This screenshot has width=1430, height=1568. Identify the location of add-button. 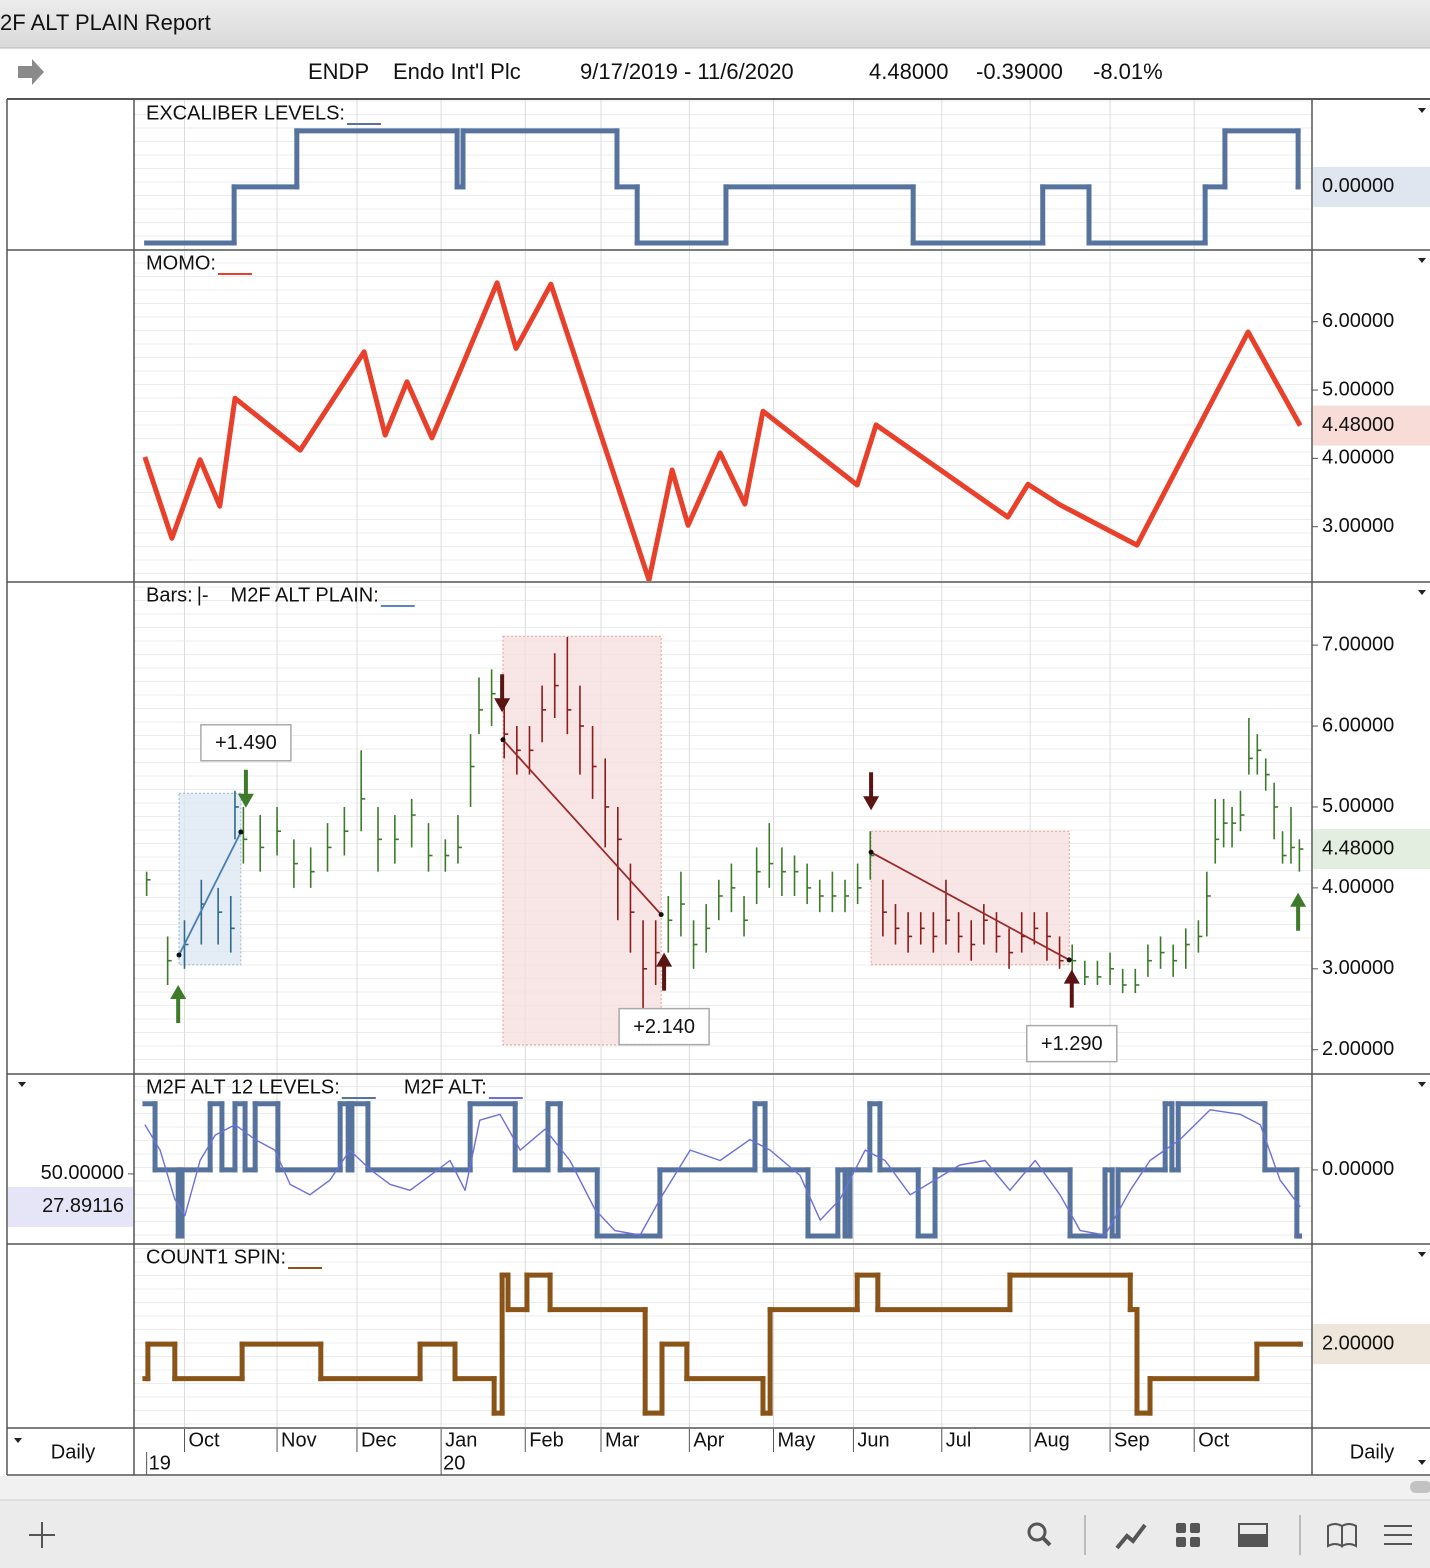
(42, 1535).